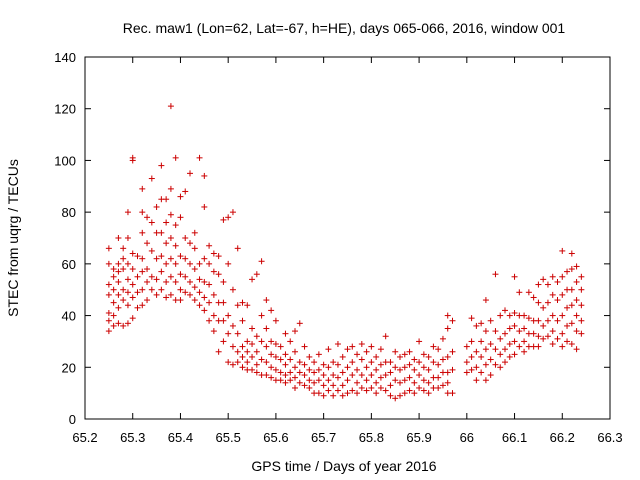 The width and height of the screenshot is (640, 480). Describe the element at coordinates (65, 109) in the screenshot. I see `y-tick-label: 120` at that location.